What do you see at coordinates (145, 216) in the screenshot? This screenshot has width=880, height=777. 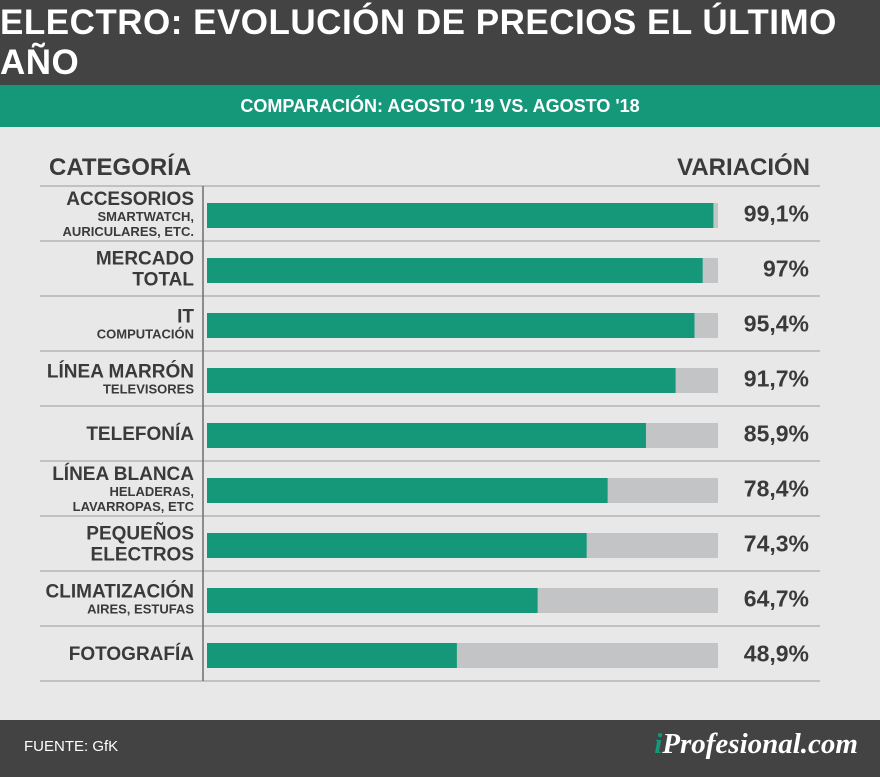 I see `category-sublabel: SMARTWATCH,` at bounding box center [145, 216].